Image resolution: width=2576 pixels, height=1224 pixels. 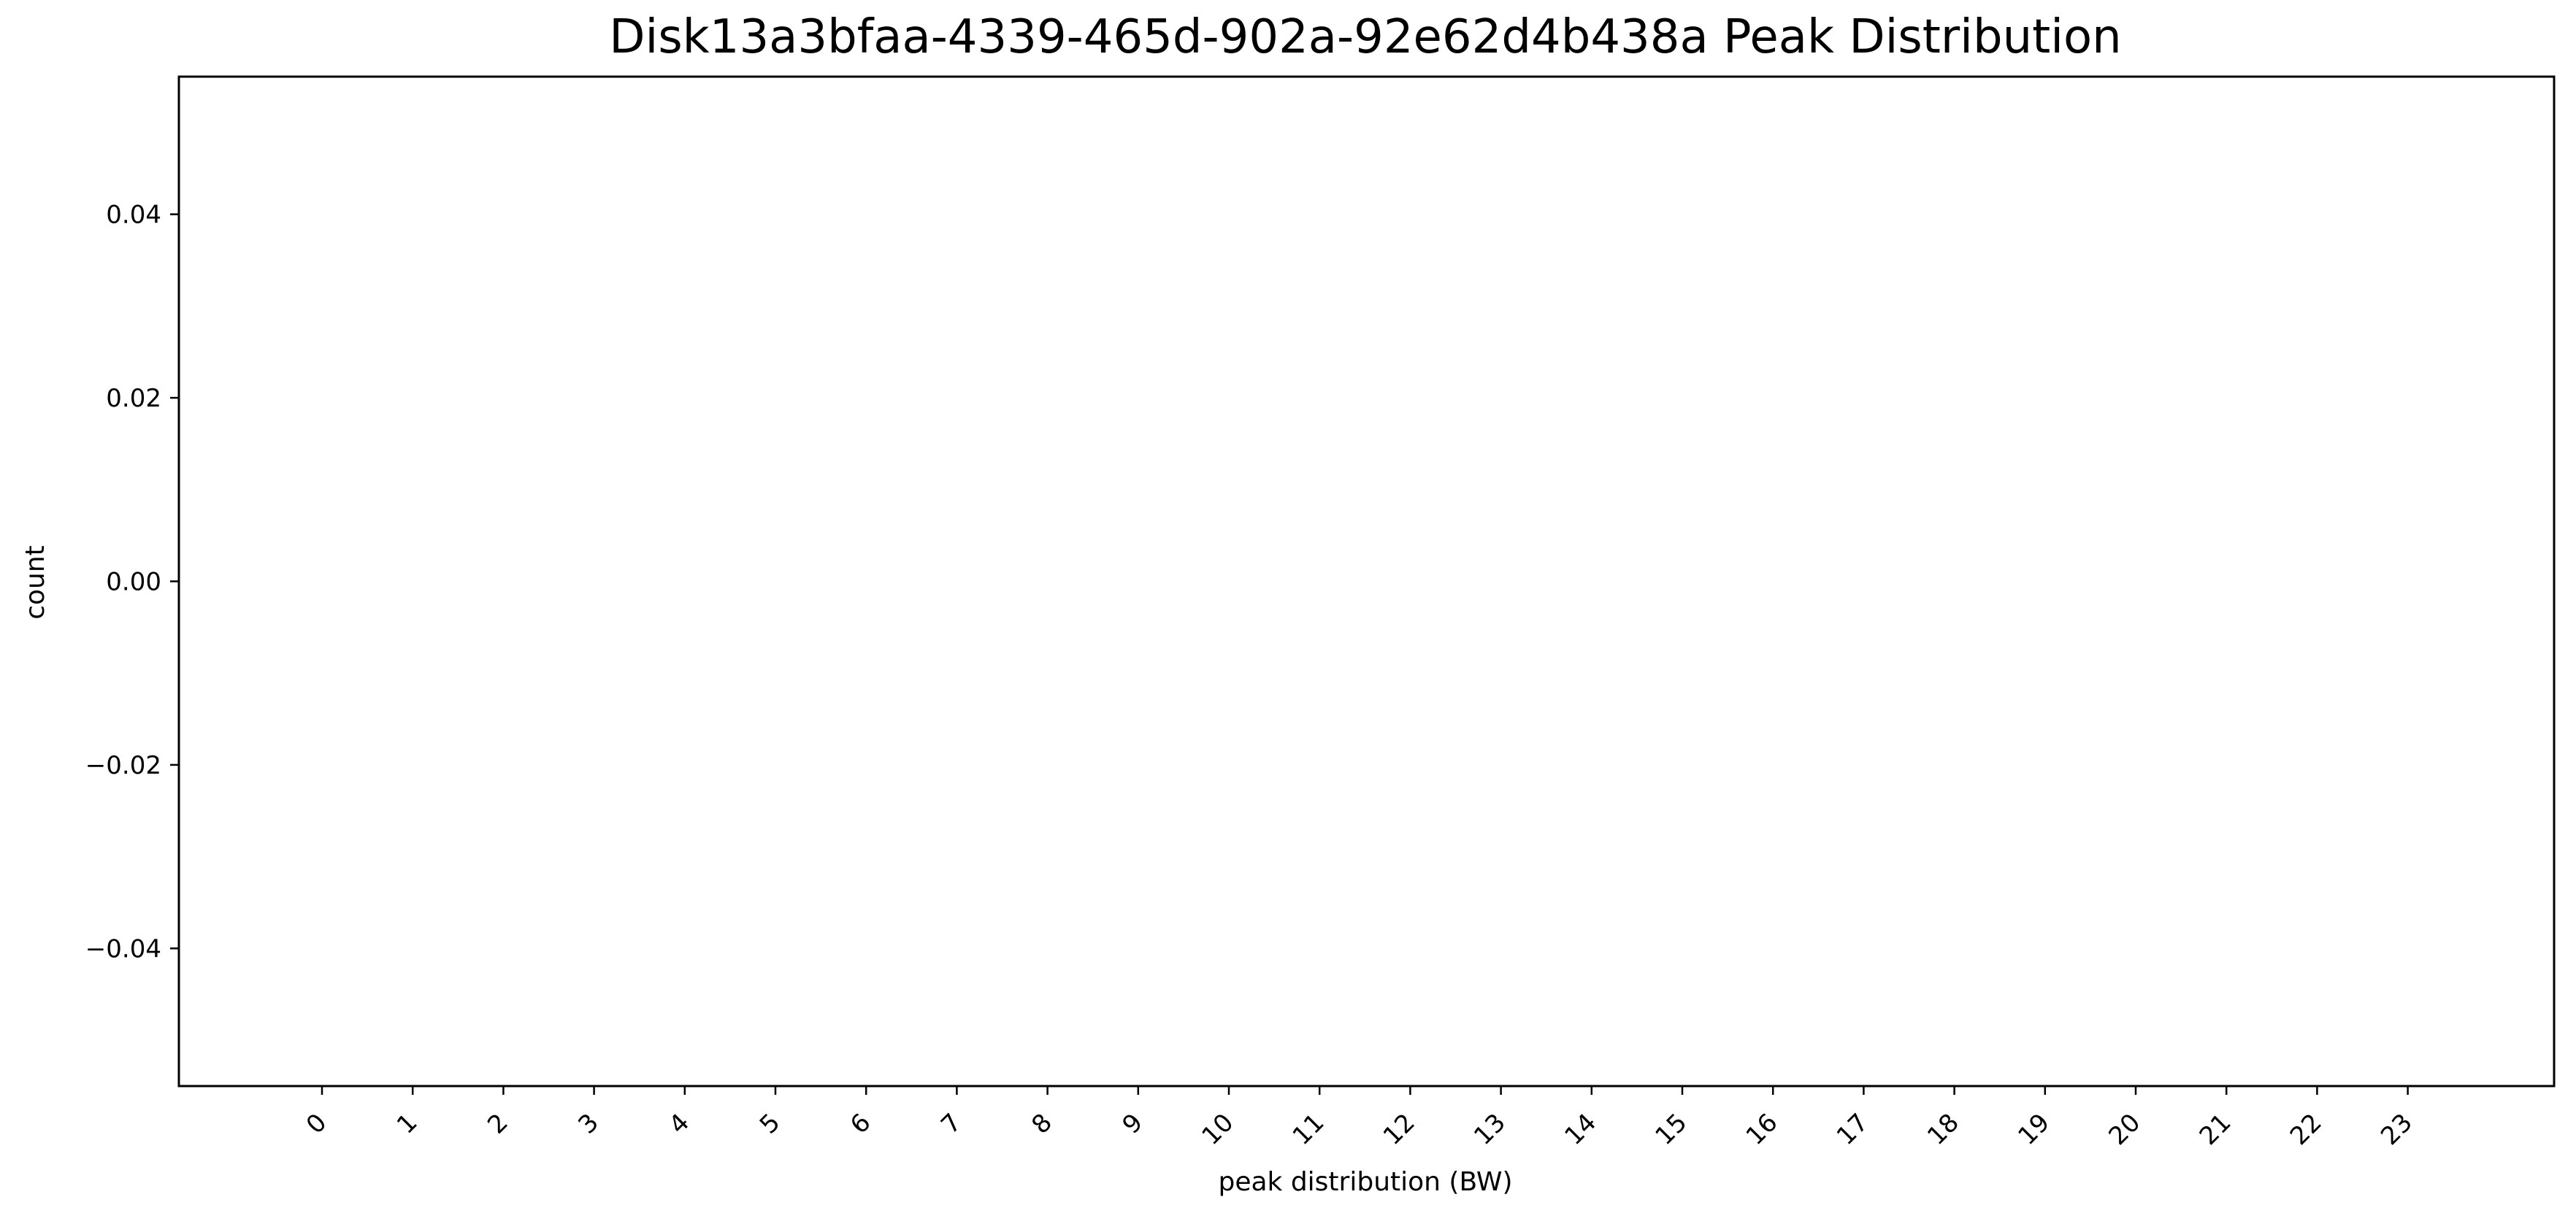 What do you see at coordinates (2124, 1129) in the screenshot?
I see `x-tick-label: 20` at bounding box center [2124, 1129].